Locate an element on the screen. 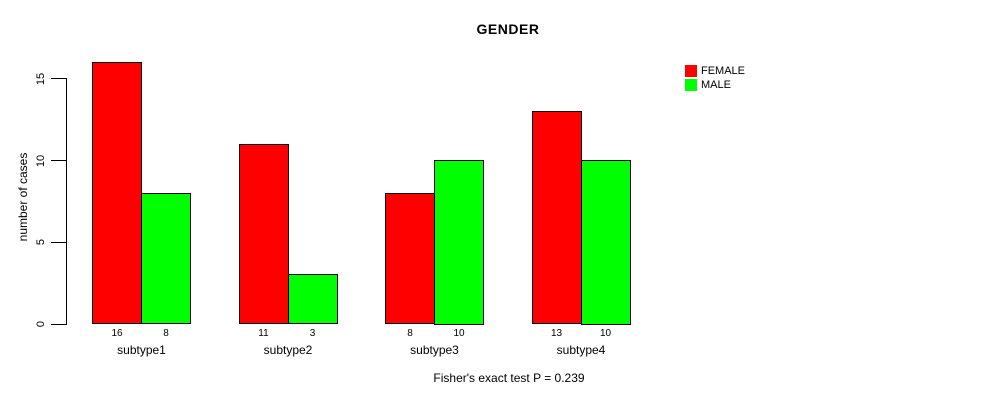 This screenshot has width=990, height=400. legend: FEMALE MALE is located at coordinates (715, 78).